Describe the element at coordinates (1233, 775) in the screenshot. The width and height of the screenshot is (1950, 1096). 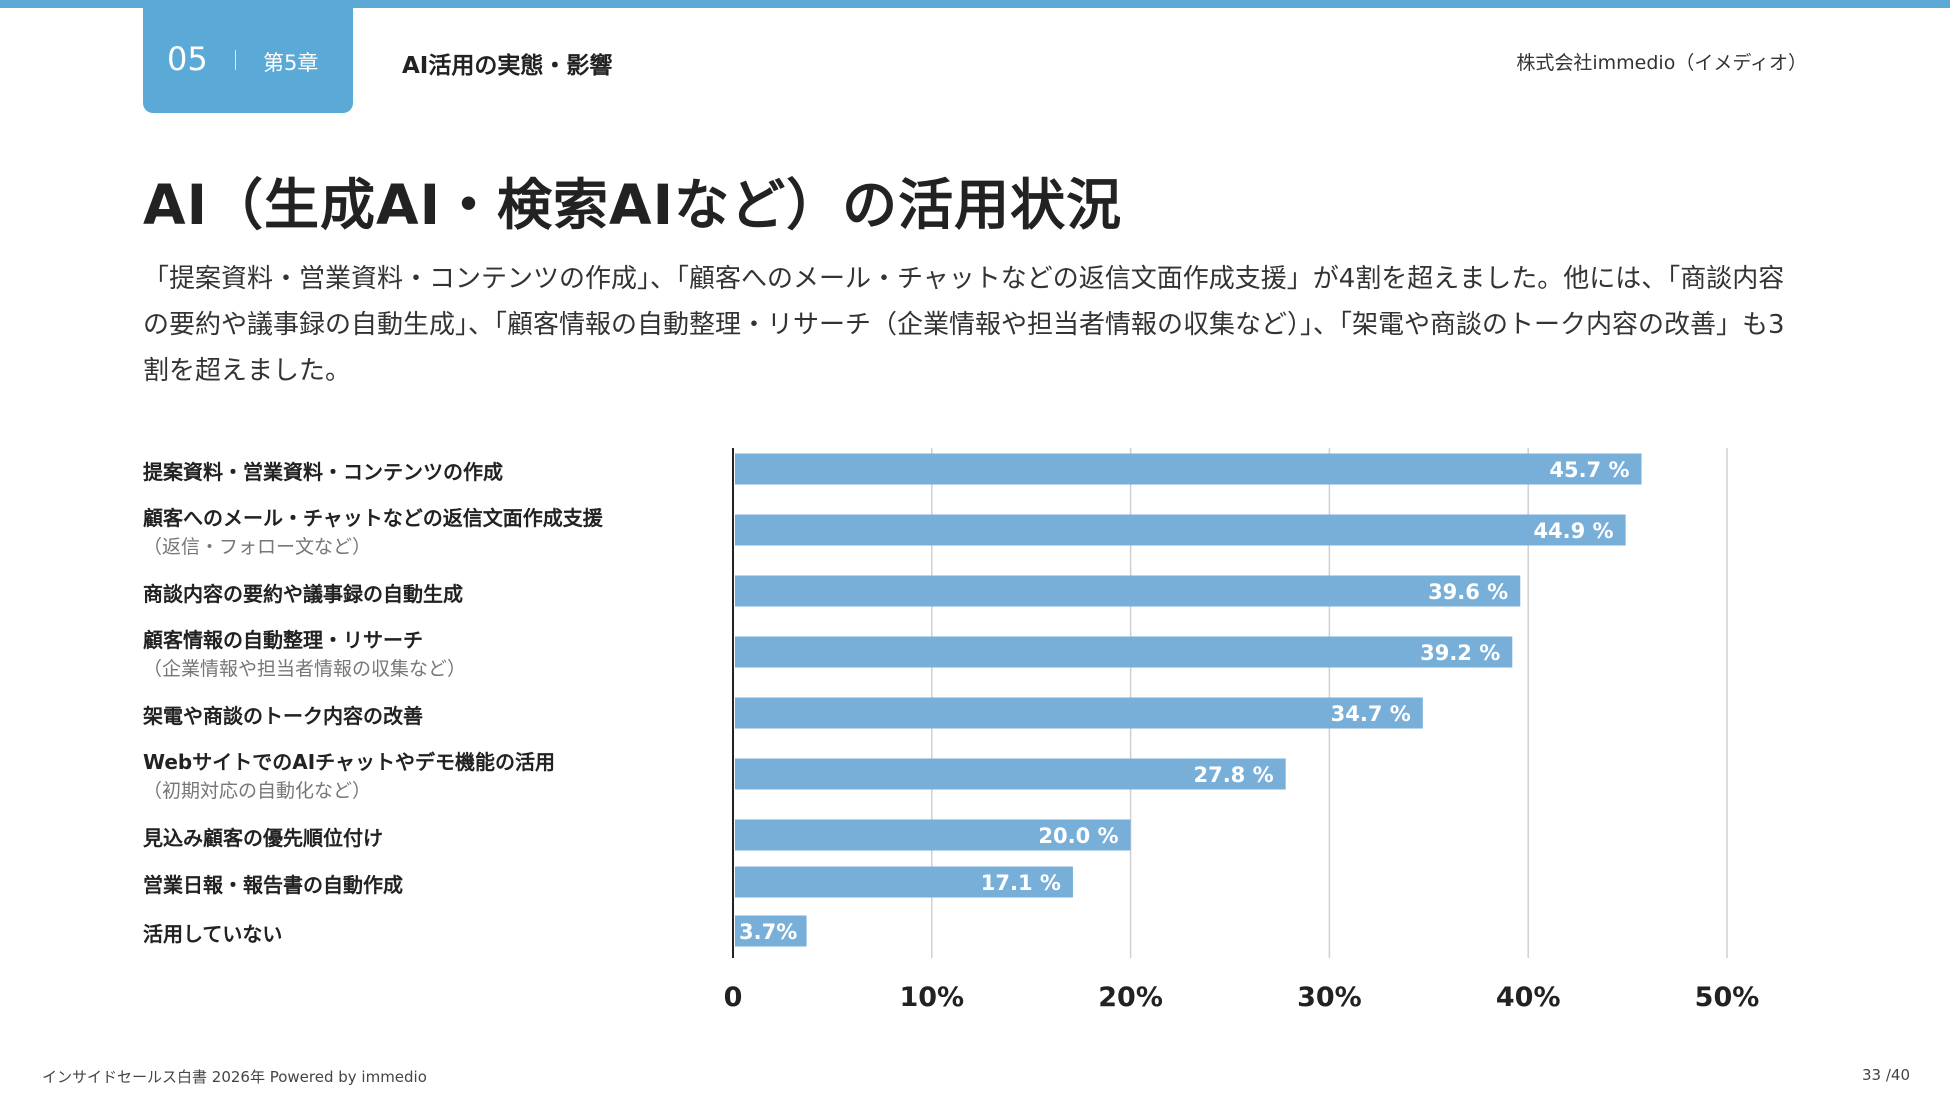
I see `bar-value-label: 27.8 %` at that location.